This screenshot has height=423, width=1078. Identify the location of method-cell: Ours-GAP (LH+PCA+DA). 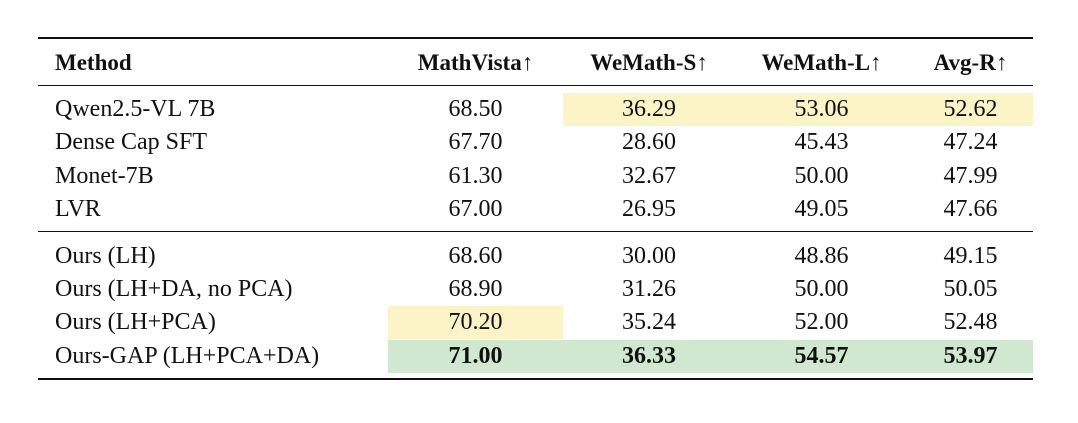
(187, 355).